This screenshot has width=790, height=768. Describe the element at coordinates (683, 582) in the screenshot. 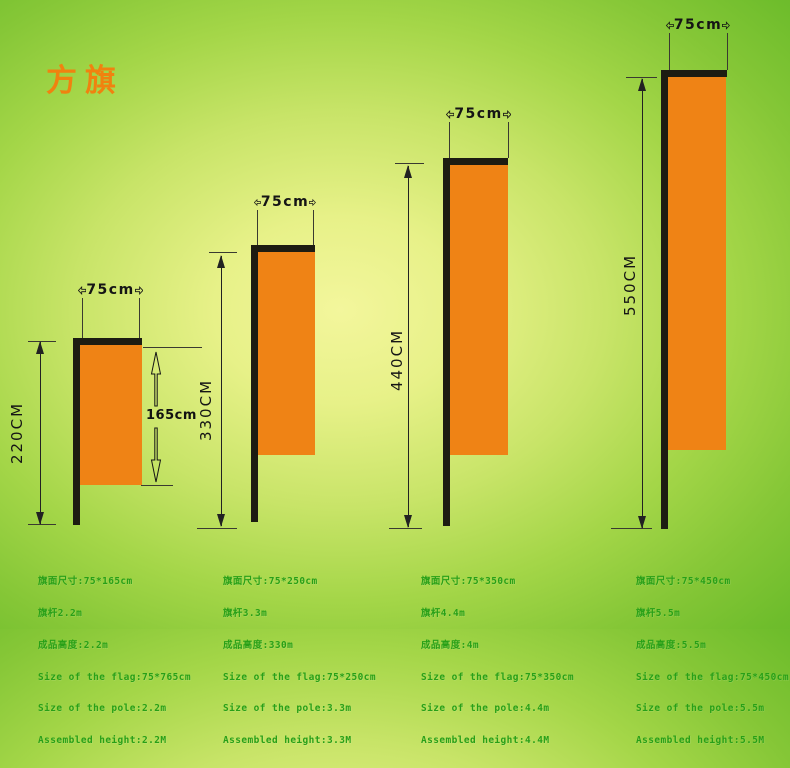

I see `spec-line: 旗面尺寸:75*450cm` at that location.